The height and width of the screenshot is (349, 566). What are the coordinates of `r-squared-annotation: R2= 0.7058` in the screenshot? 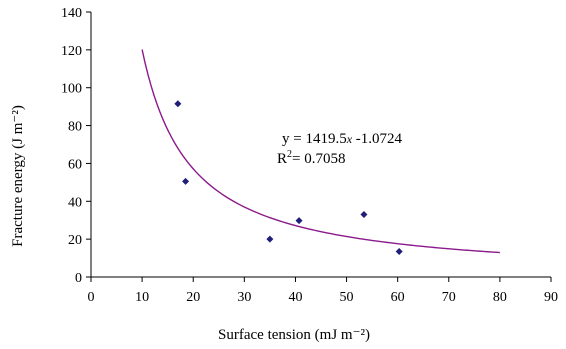 It's located at (311, 158).